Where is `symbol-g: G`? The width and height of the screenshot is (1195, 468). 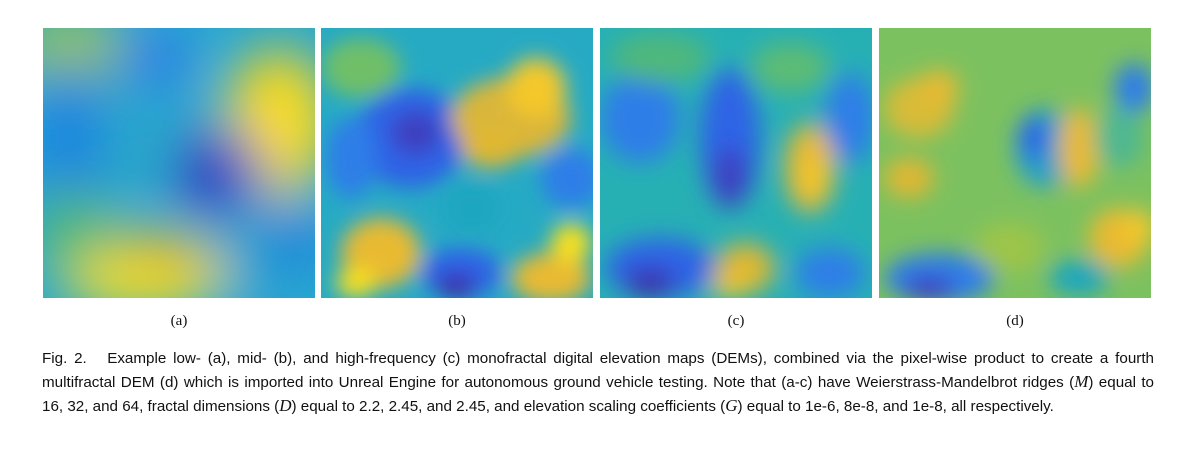 symbol-g: G is located at coordinates (731, 405).